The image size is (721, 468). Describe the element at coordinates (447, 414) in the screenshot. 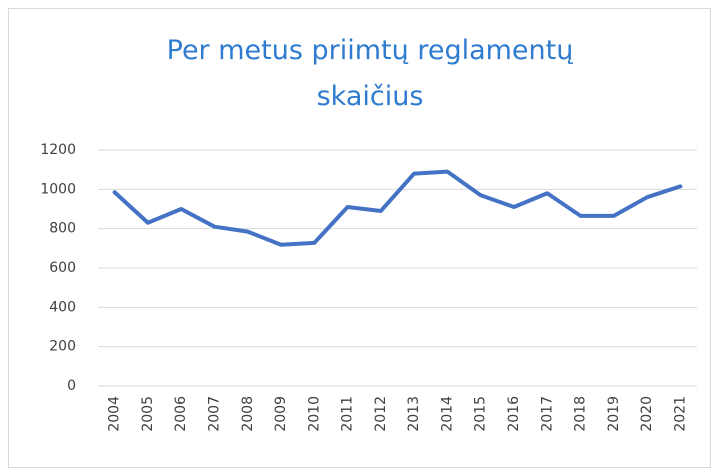

I see `x-tick-label: 2014` at that location.